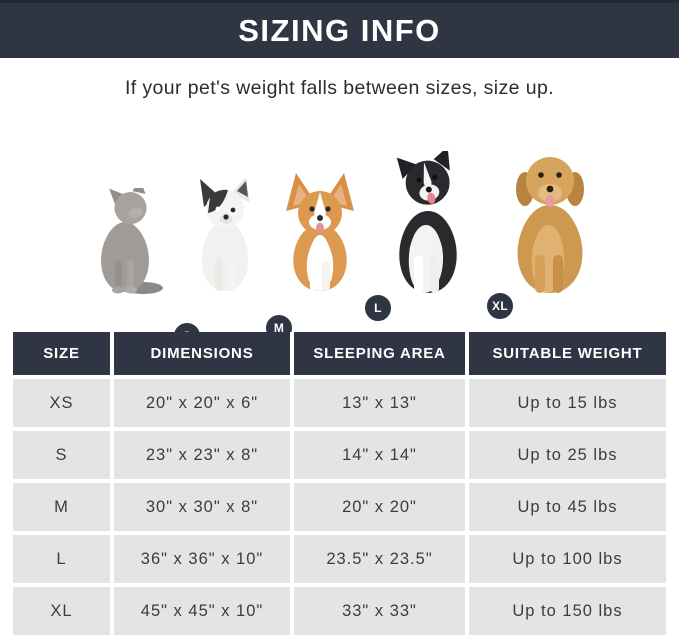 The height and width of the screenshot is (643, 679). I want to click on pet-figure-xl: XL, so click(544, 235).